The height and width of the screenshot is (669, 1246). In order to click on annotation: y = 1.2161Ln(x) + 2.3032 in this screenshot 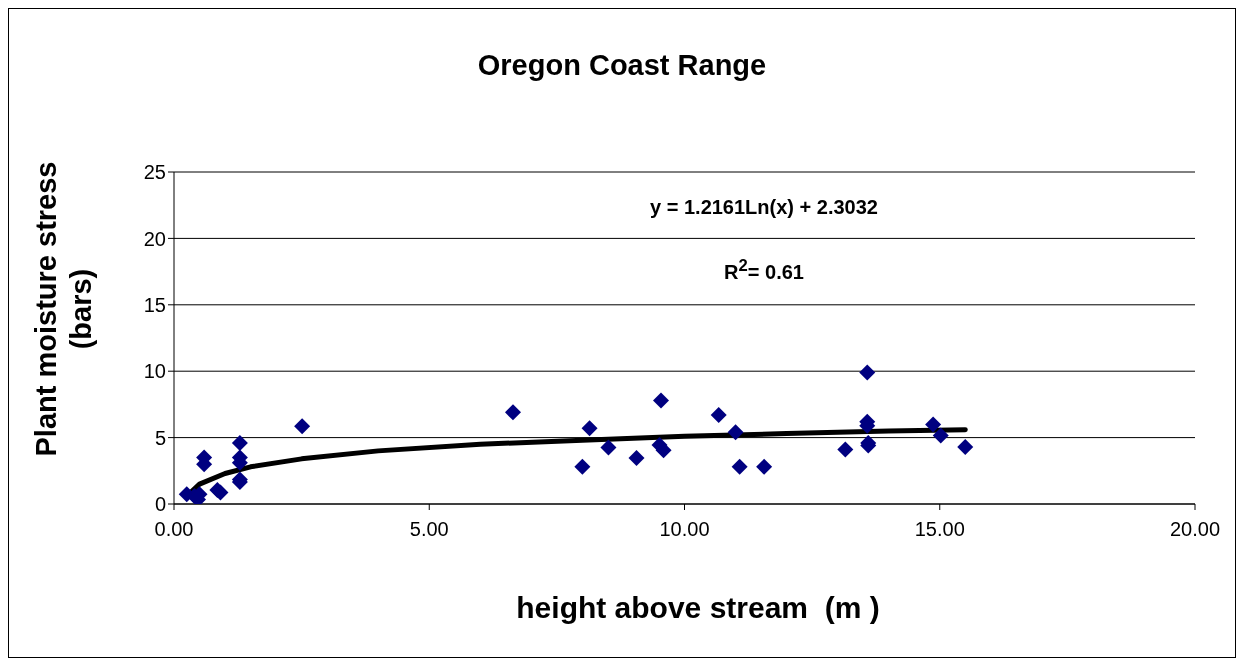, I will do `click(764, 207)`.